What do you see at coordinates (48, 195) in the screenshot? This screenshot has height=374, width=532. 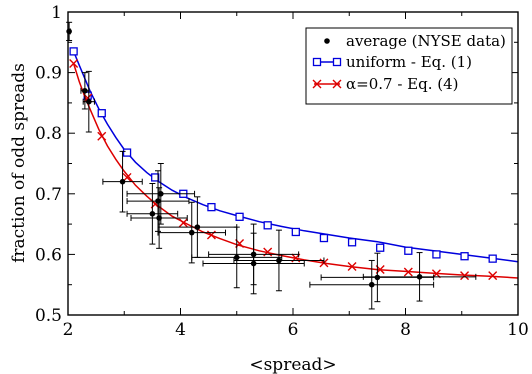 I see `y-tick-label: 0.7` at bounding box center [48, 195].